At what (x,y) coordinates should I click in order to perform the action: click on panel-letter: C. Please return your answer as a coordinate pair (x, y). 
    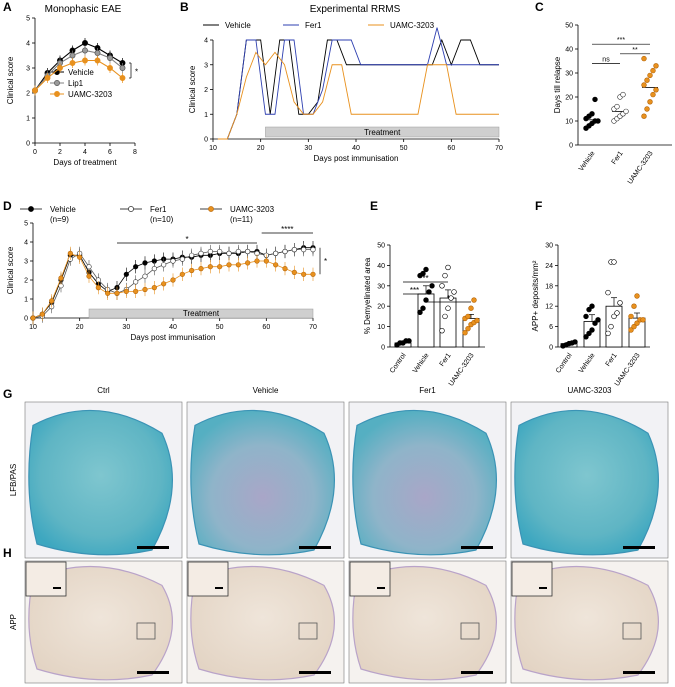
    Looking at the image, I should click on (539, 7).